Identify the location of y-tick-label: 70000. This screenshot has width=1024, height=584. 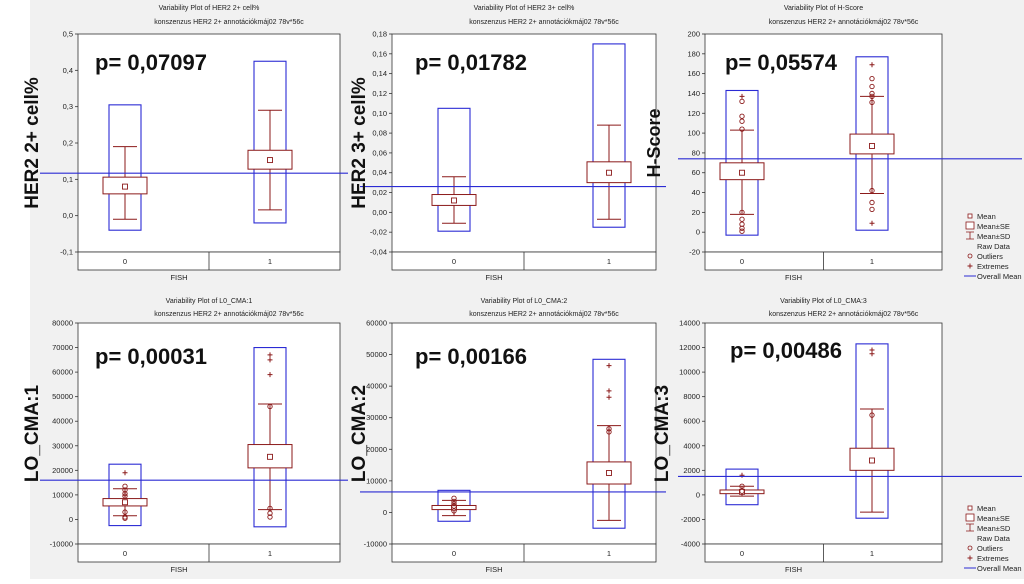
(62, 347).